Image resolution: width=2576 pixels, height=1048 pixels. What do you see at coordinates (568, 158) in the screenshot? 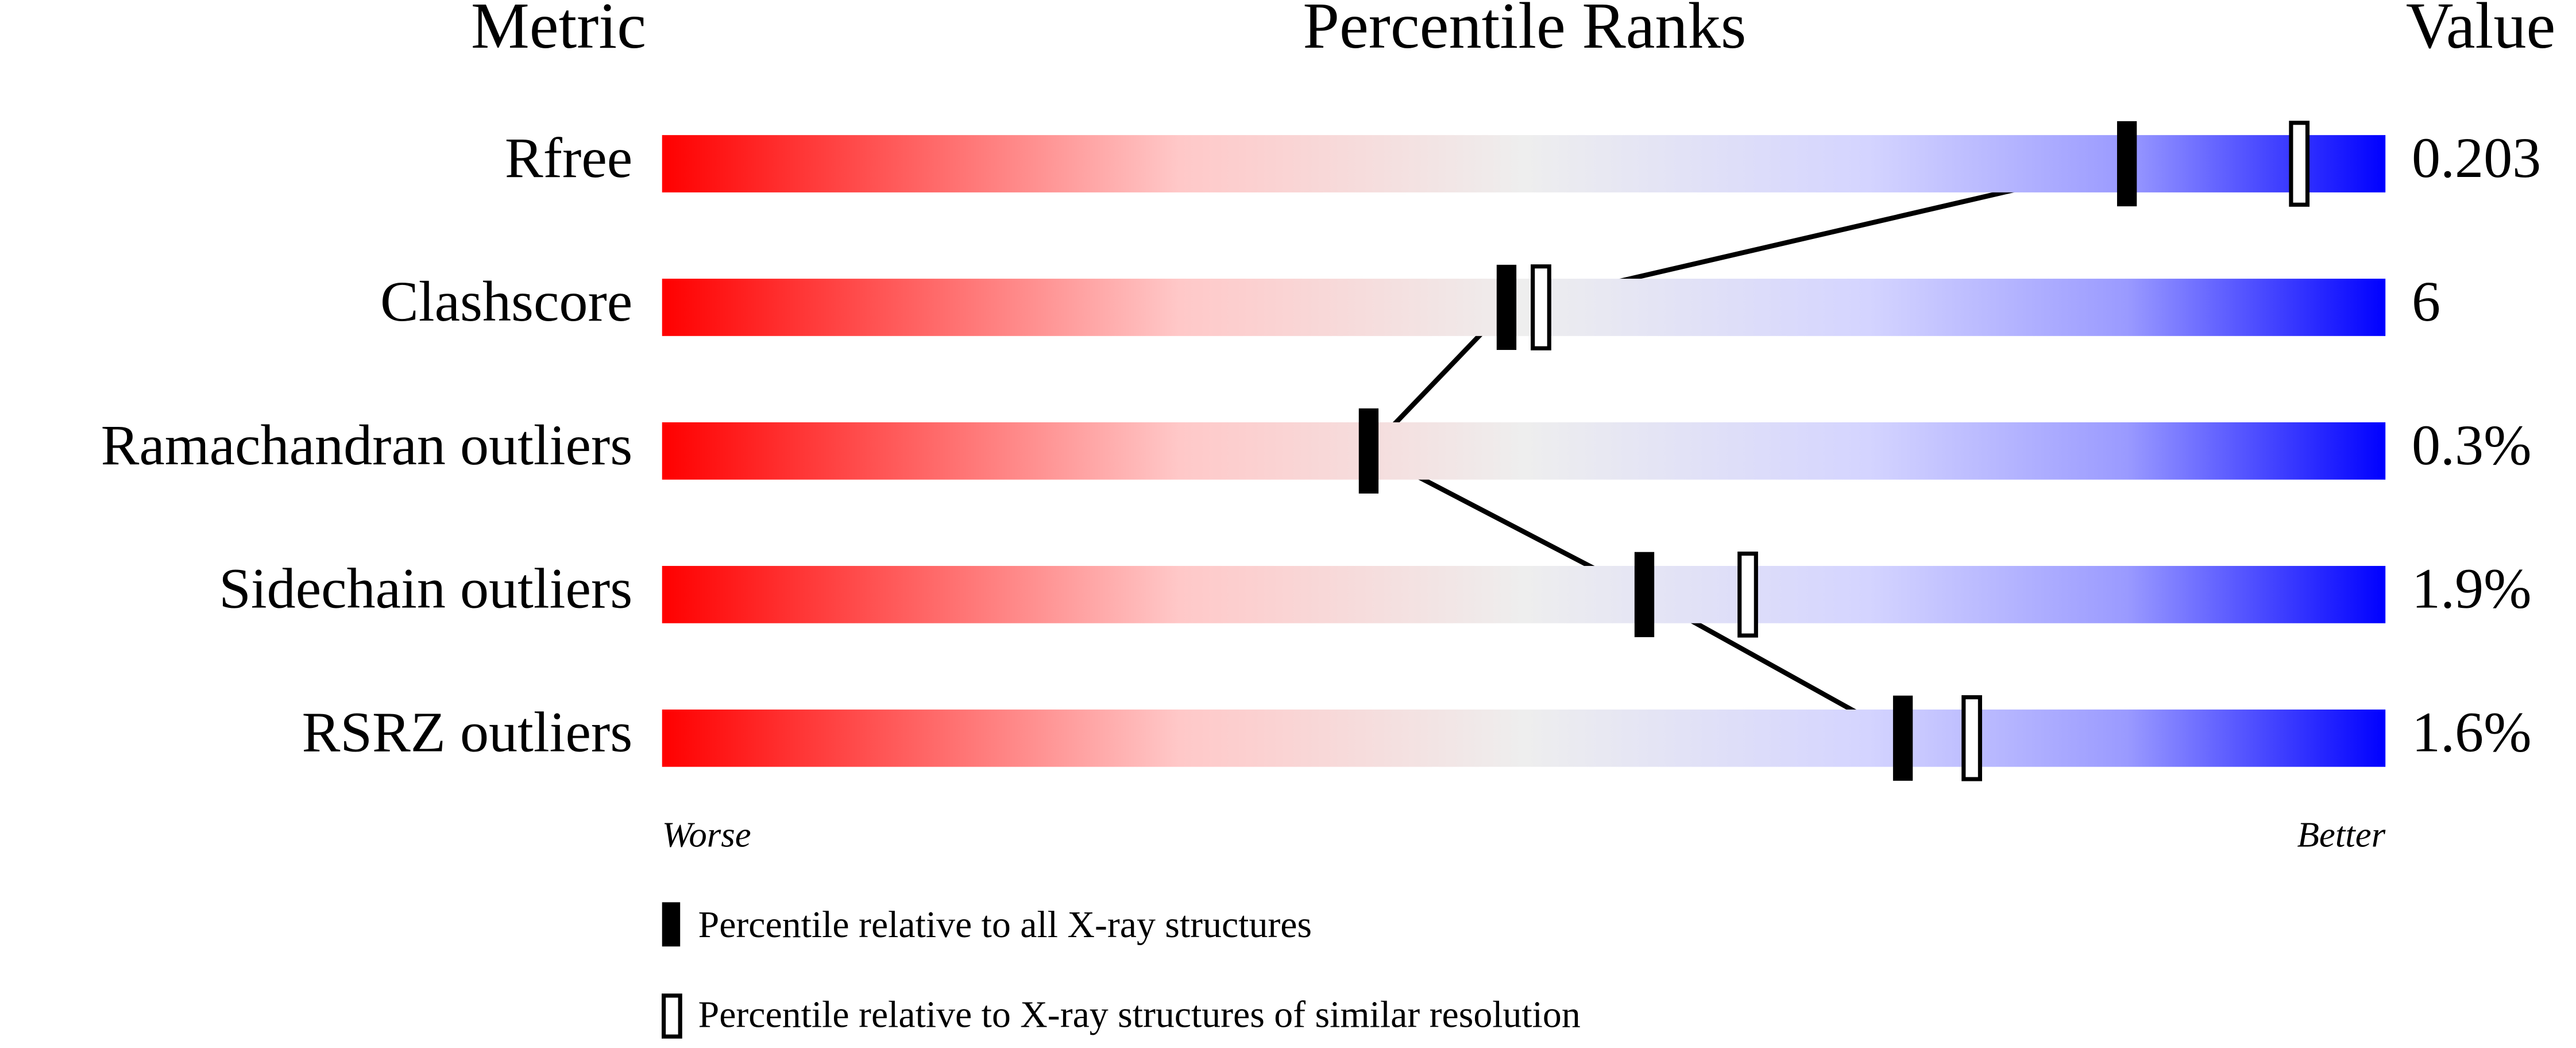
I see `metric-label: Rfree` at bounding box center [568, 158].